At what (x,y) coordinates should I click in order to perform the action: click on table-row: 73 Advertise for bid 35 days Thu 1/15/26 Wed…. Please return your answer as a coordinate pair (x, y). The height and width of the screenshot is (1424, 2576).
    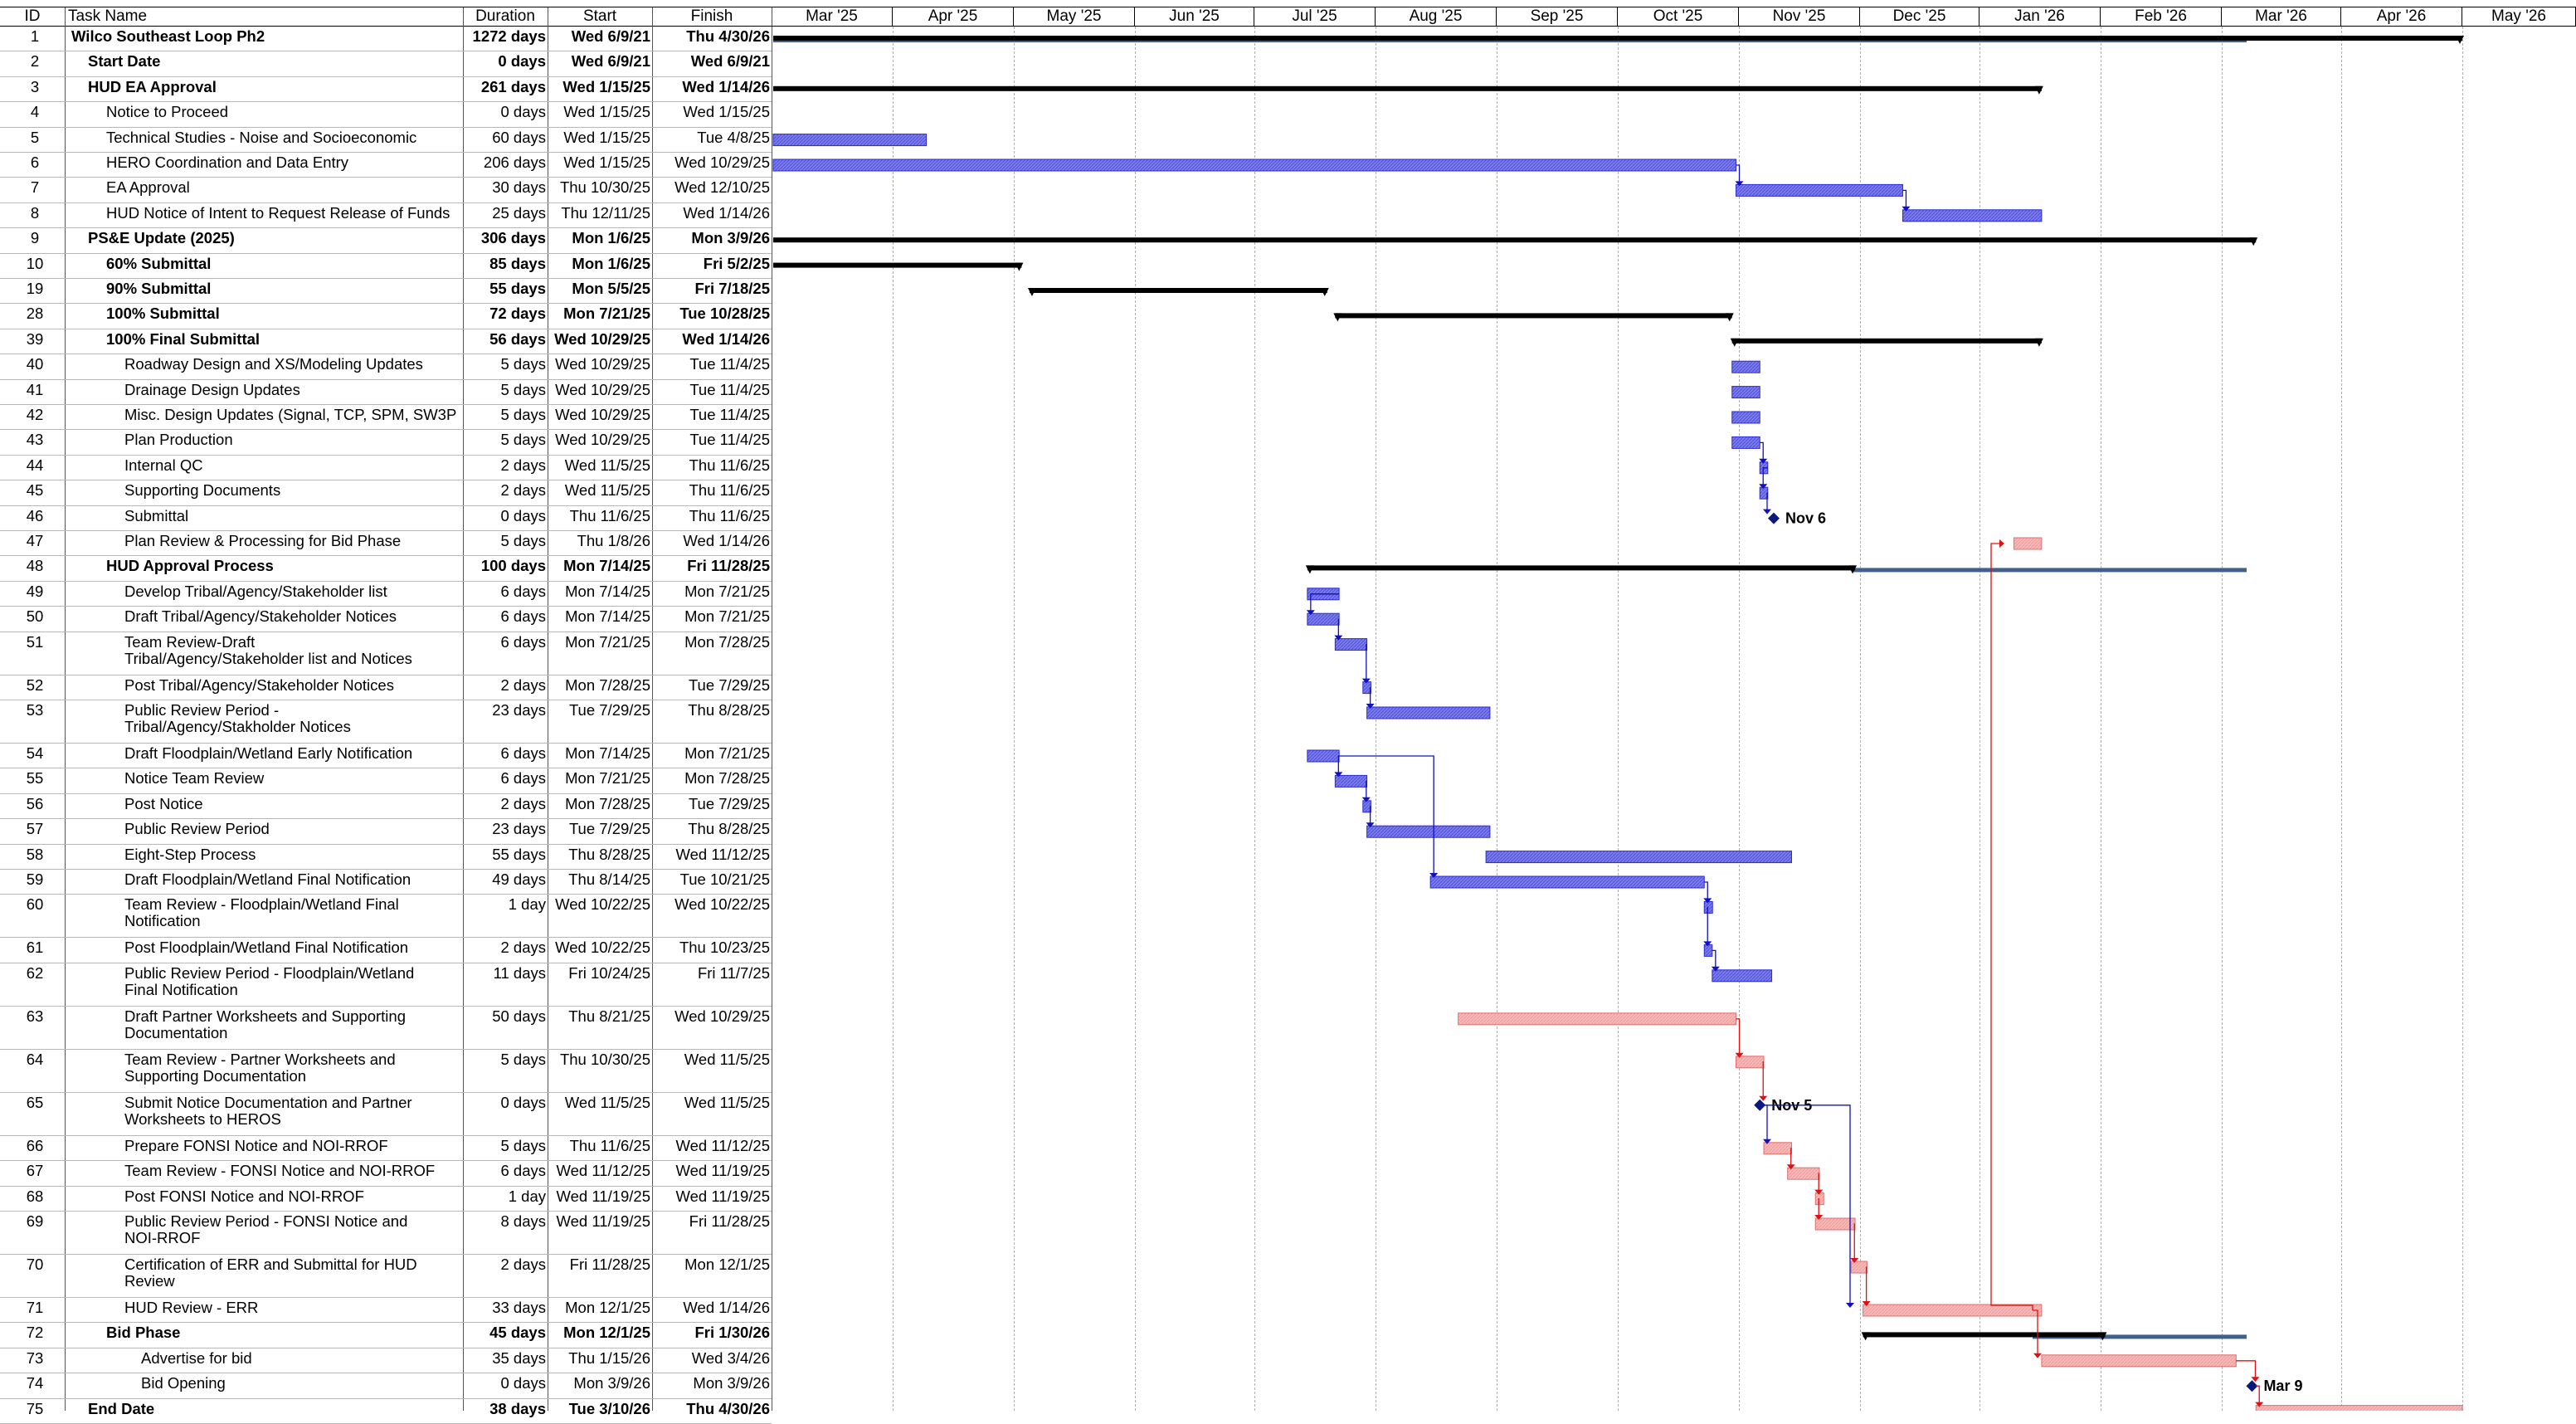
    Looking at the image, I should click on (386, 1361).